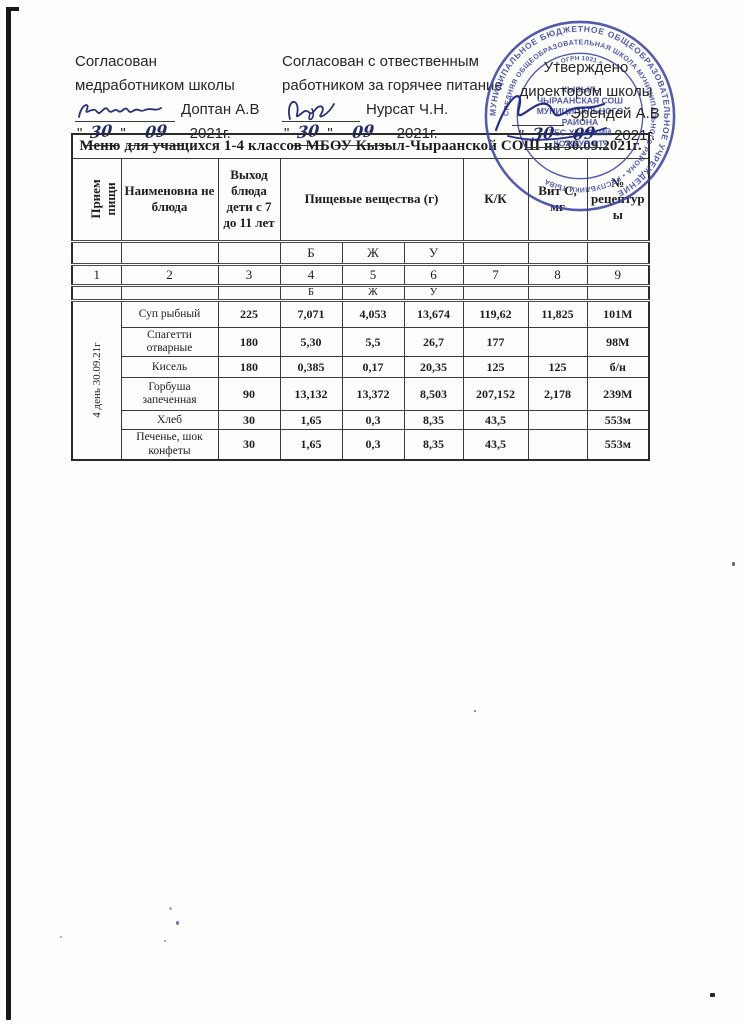 The width and height of the screenshot is (744, 1024). I want to click on approver-name: Доптан А.В, so click(220, 109).